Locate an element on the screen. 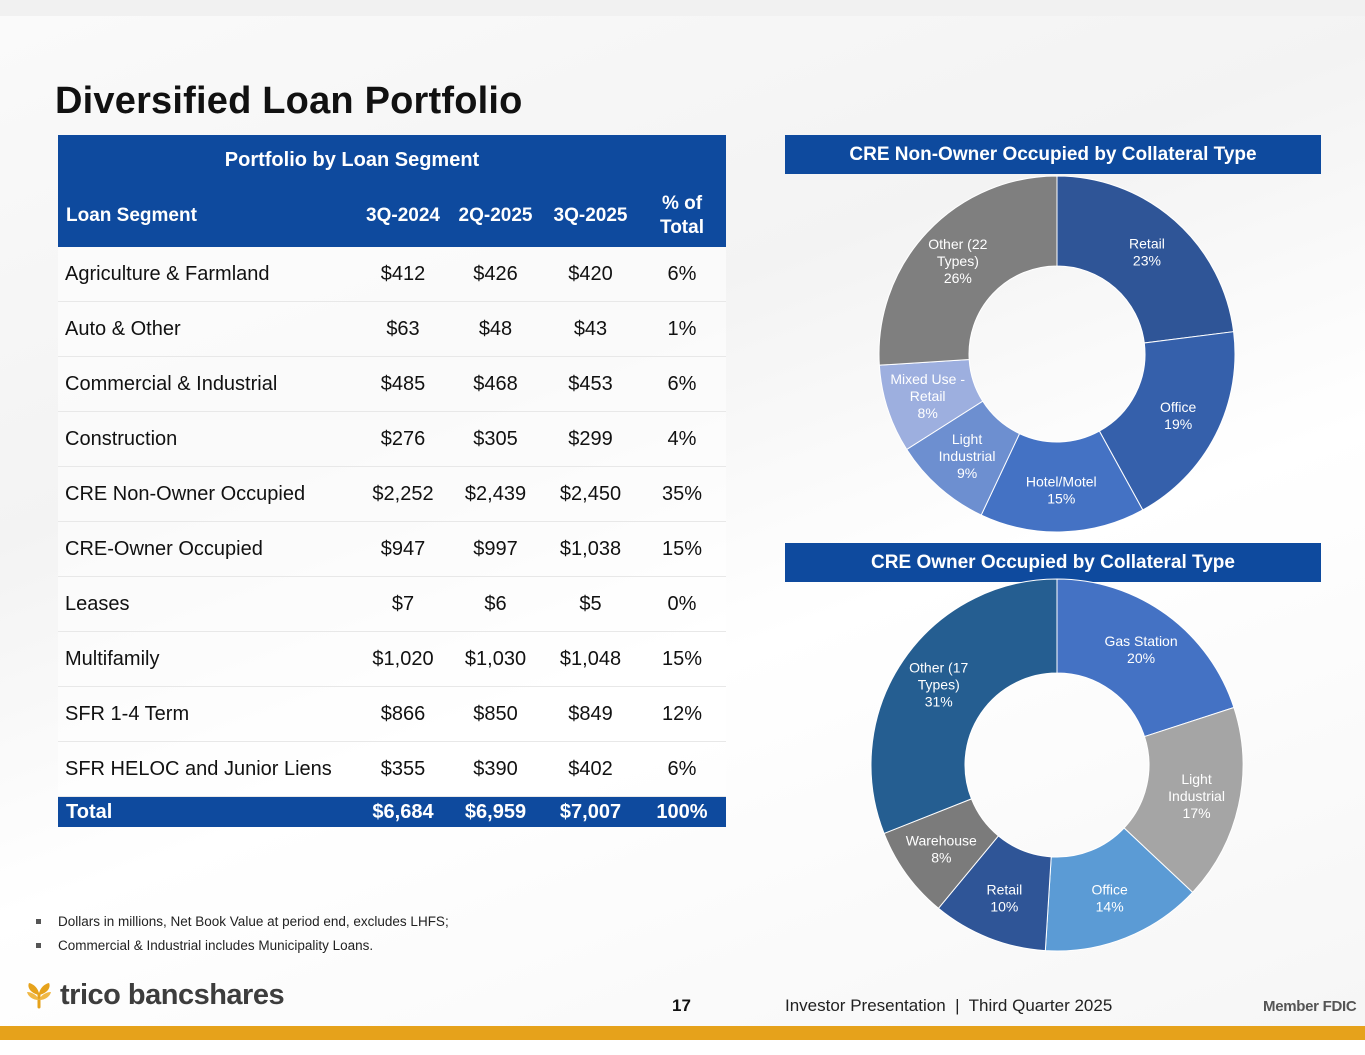 Image resolution: width=1365 pixels, height=1055 pixels. header-loan-segment: Loan Segment is located at coordinates (208, 216).